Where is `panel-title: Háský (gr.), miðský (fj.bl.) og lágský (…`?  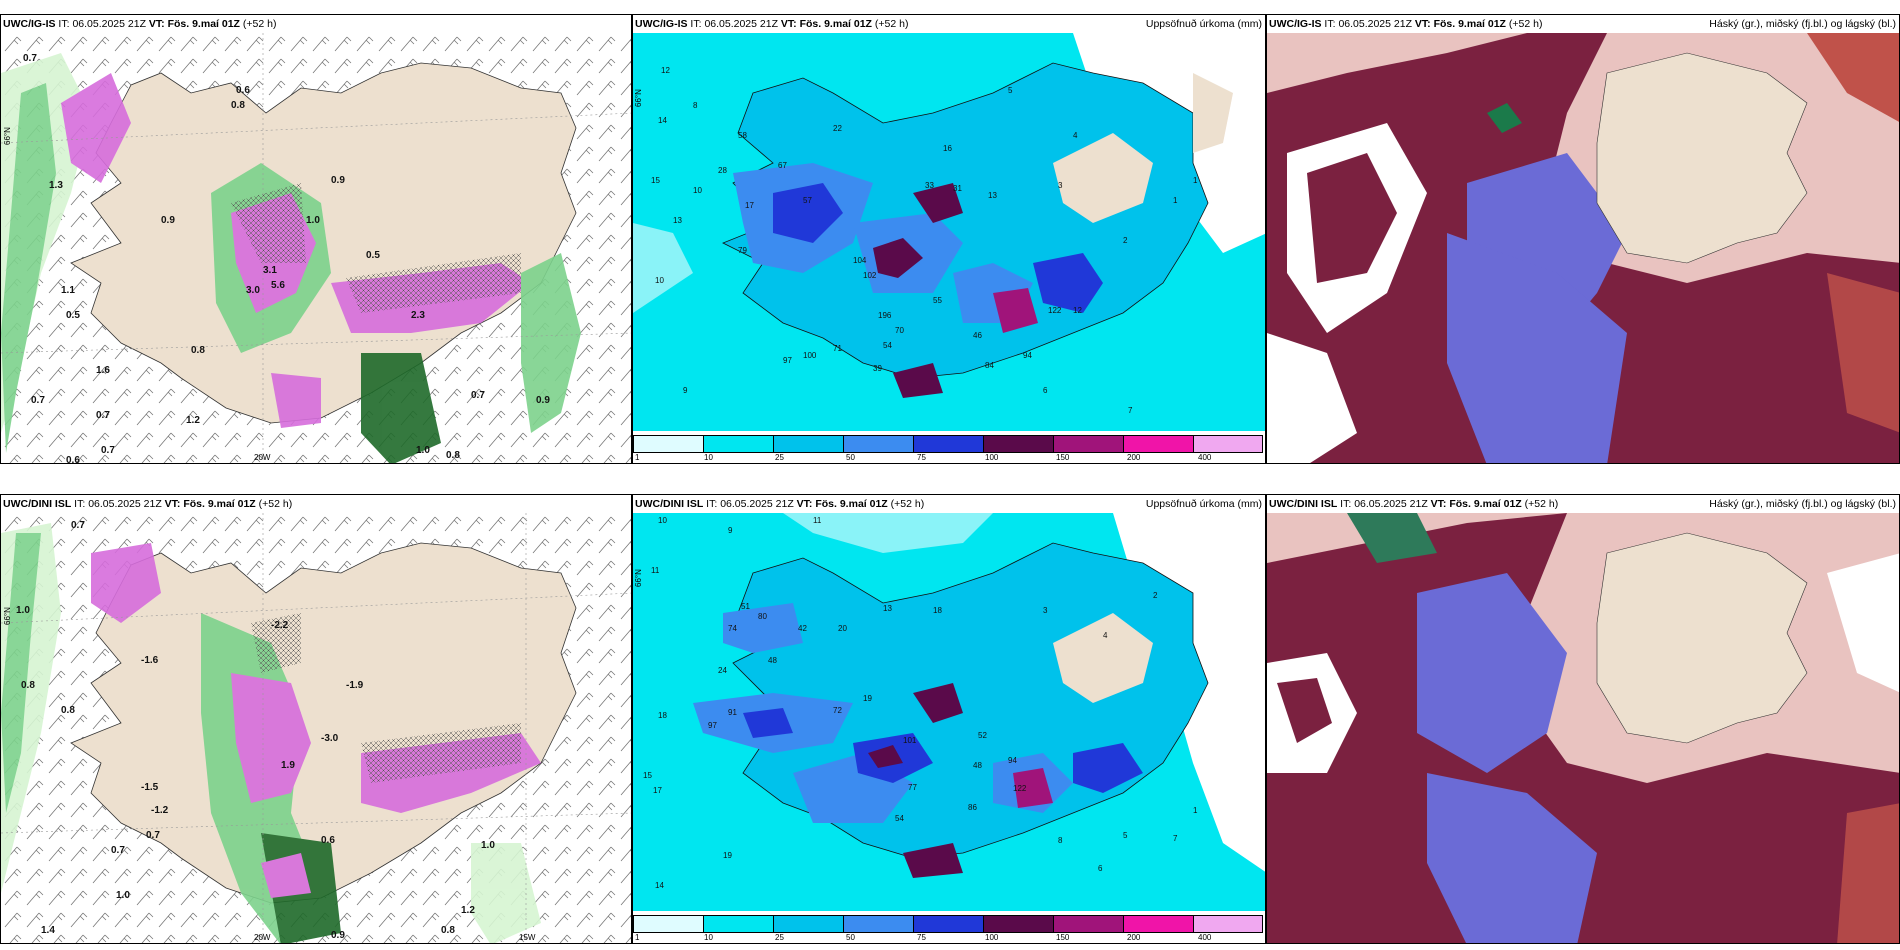
panel-title: Háský (gr.), miðský (fj.bl.) og lágský (… is located at coordinates (1802, 504).